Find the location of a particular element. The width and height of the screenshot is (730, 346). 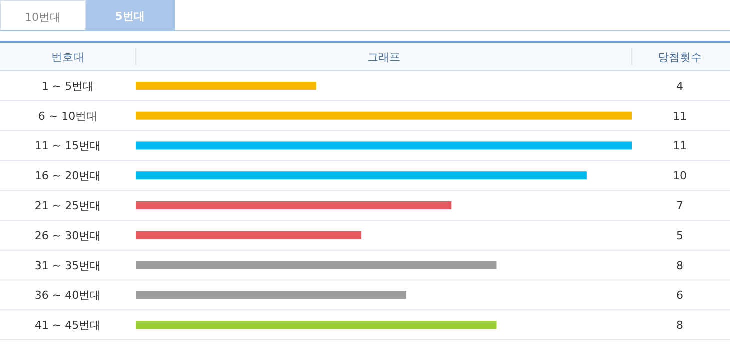

data-label: 7 is located at coordinates (680, 206).